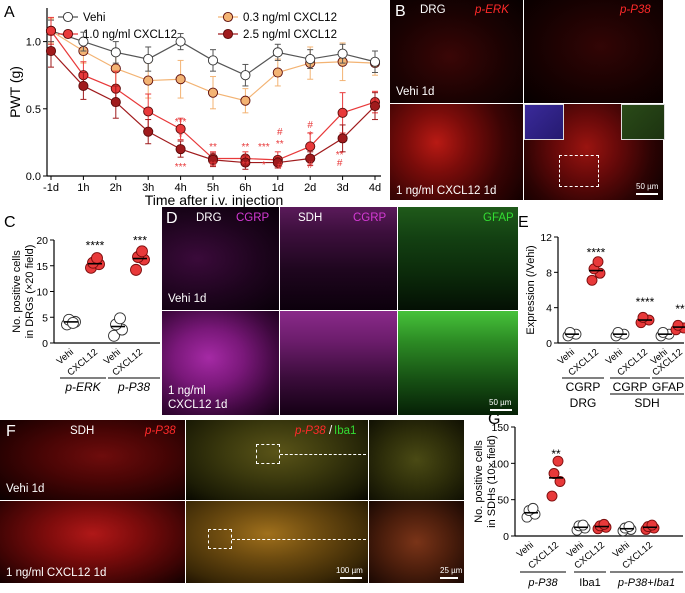  Describe the element at coordinates (277, 460) in the screenshot. I see `f-vehi-merge-image` at that location.